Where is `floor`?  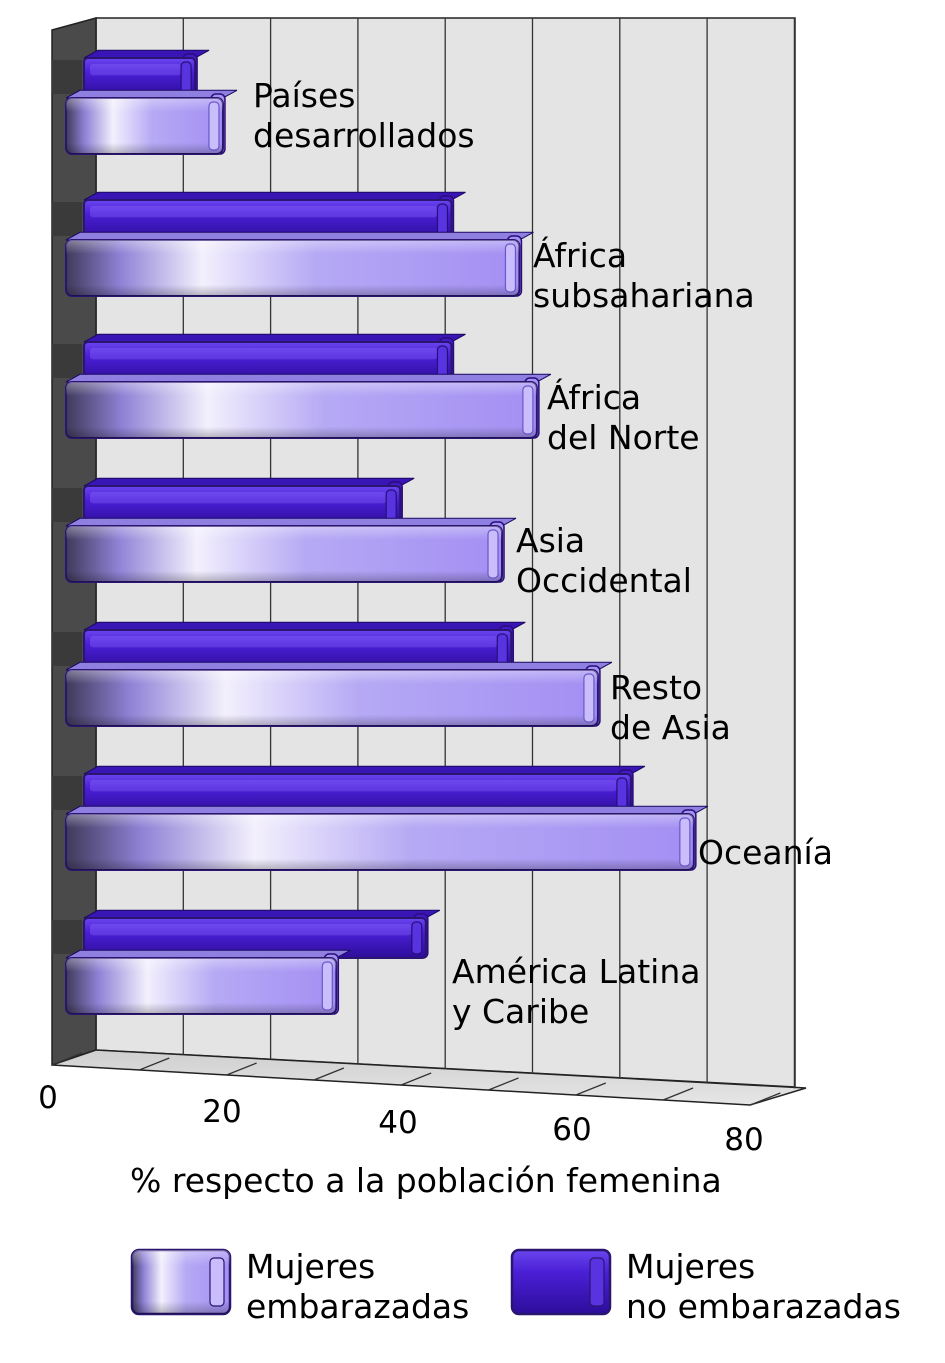 floor is located at coordinates (429, 1077).